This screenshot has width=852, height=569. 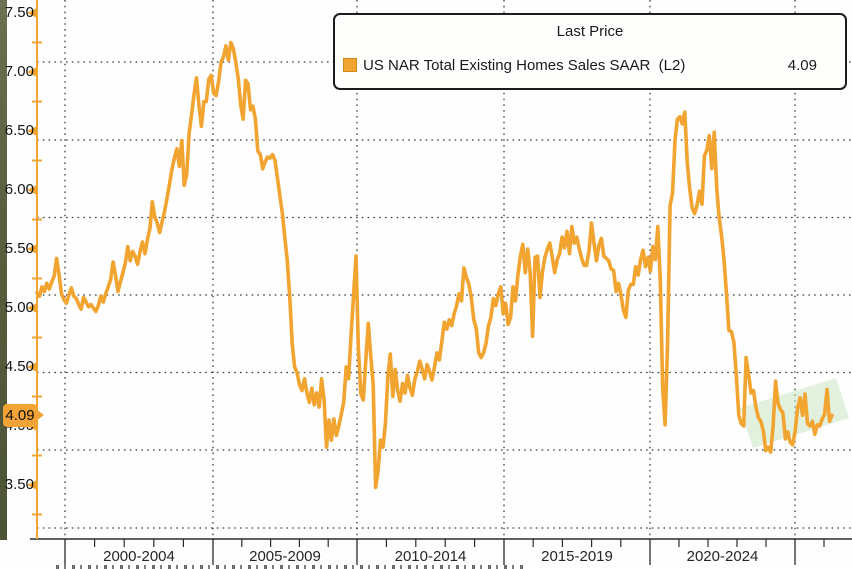 I want to click on y-tick-label: 4.50, so click(x=19, y=366).